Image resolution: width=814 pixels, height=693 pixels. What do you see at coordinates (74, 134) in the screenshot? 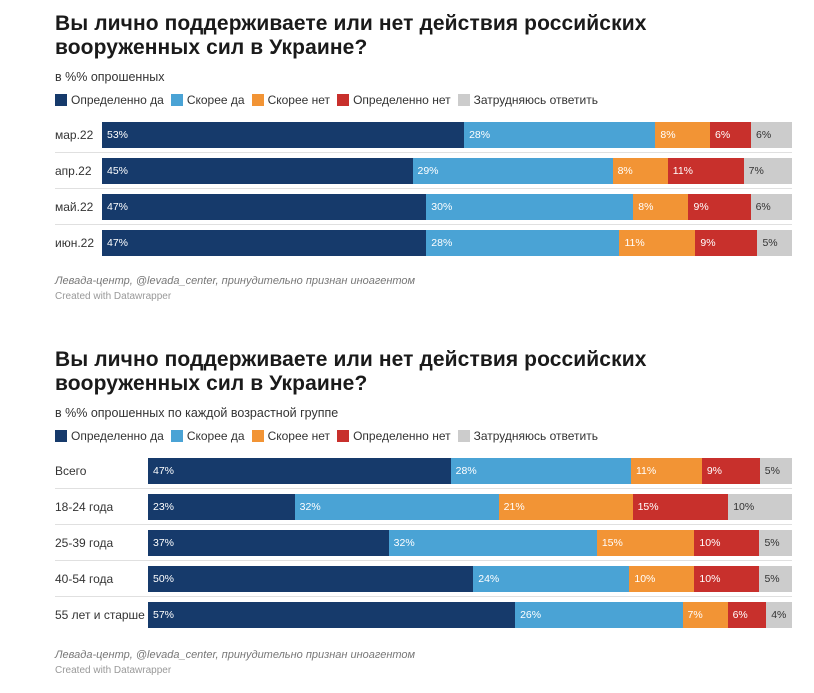
I see `category-label: мар.22` at bounding box center [74, 134].